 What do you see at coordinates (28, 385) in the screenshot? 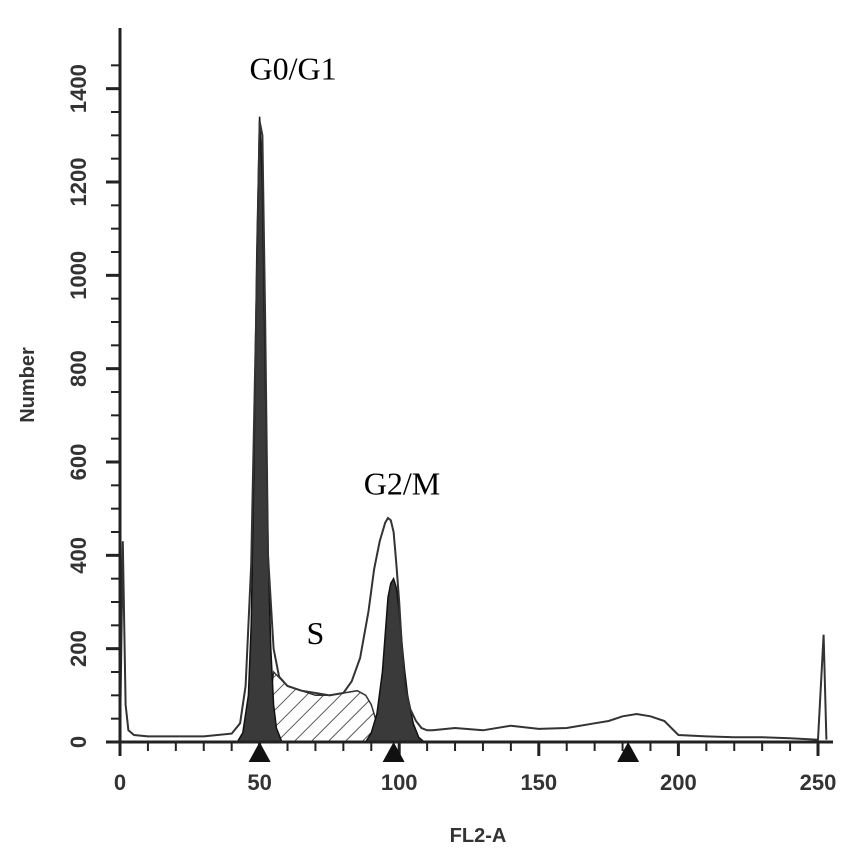
I see `y-axis-label: Number` at bounding box center [28, 385].